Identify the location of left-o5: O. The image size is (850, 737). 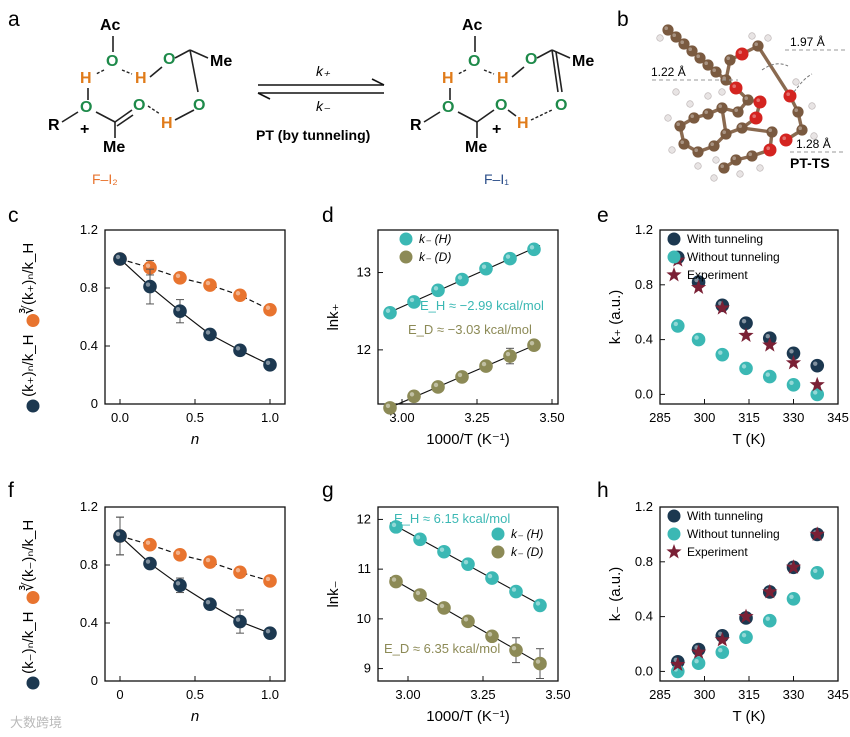
(139, 105).